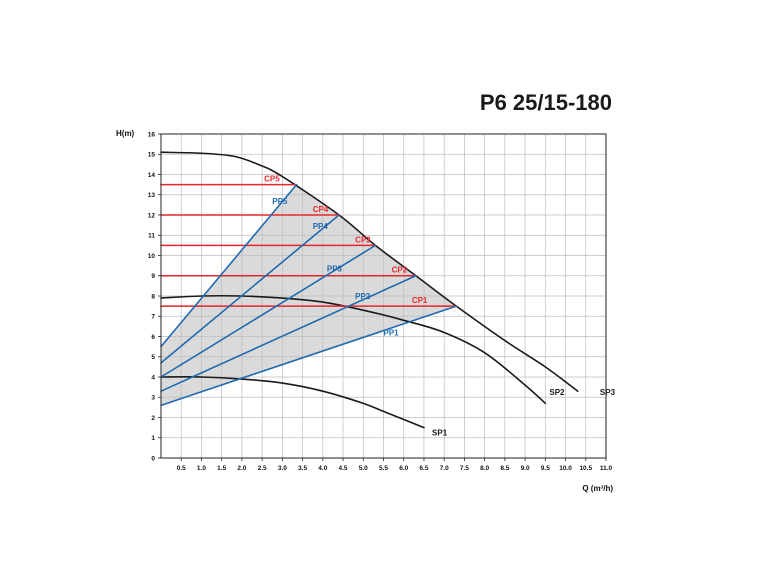 This screenshot has height=570, width=774. I want to click on y-tick-label-8: 8, so click(153, 296).